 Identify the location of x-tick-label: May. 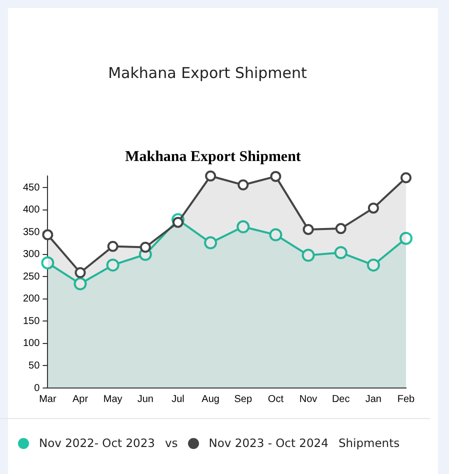
(112, 399).